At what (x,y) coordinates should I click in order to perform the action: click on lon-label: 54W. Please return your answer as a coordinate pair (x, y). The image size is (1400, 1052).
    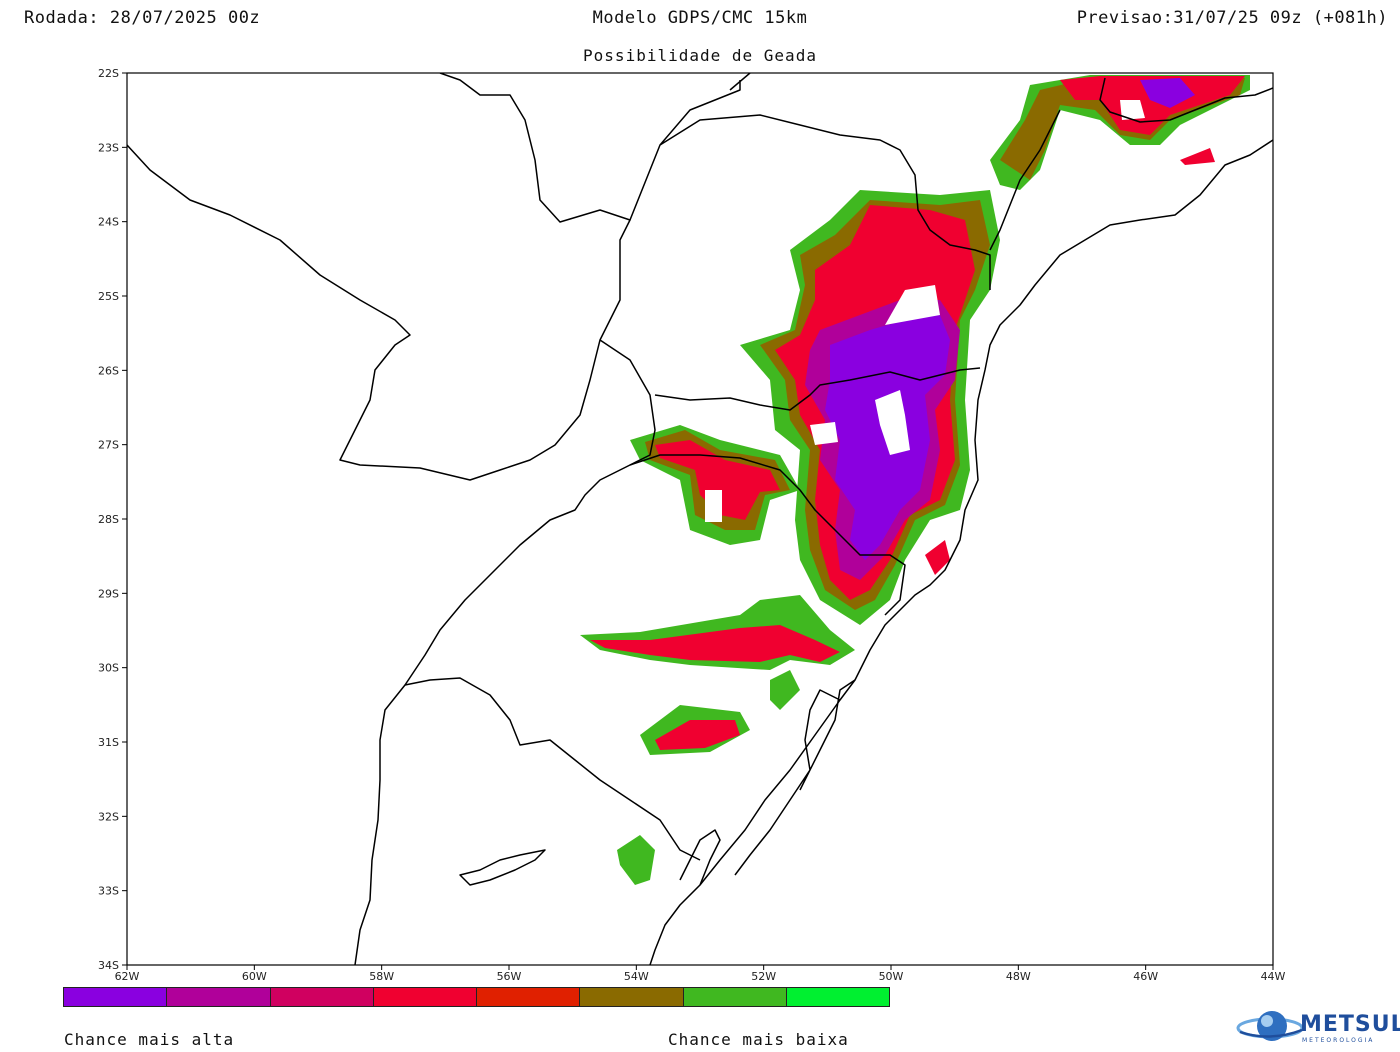
    Looking at the image, I should click on (636, 976).